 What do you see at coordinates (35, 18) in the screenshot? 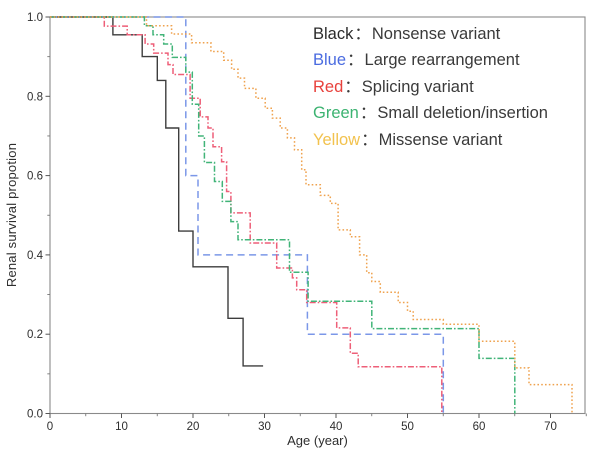
I see `y-axis-tick-label: 1.0` at bounding box center [35, 18].